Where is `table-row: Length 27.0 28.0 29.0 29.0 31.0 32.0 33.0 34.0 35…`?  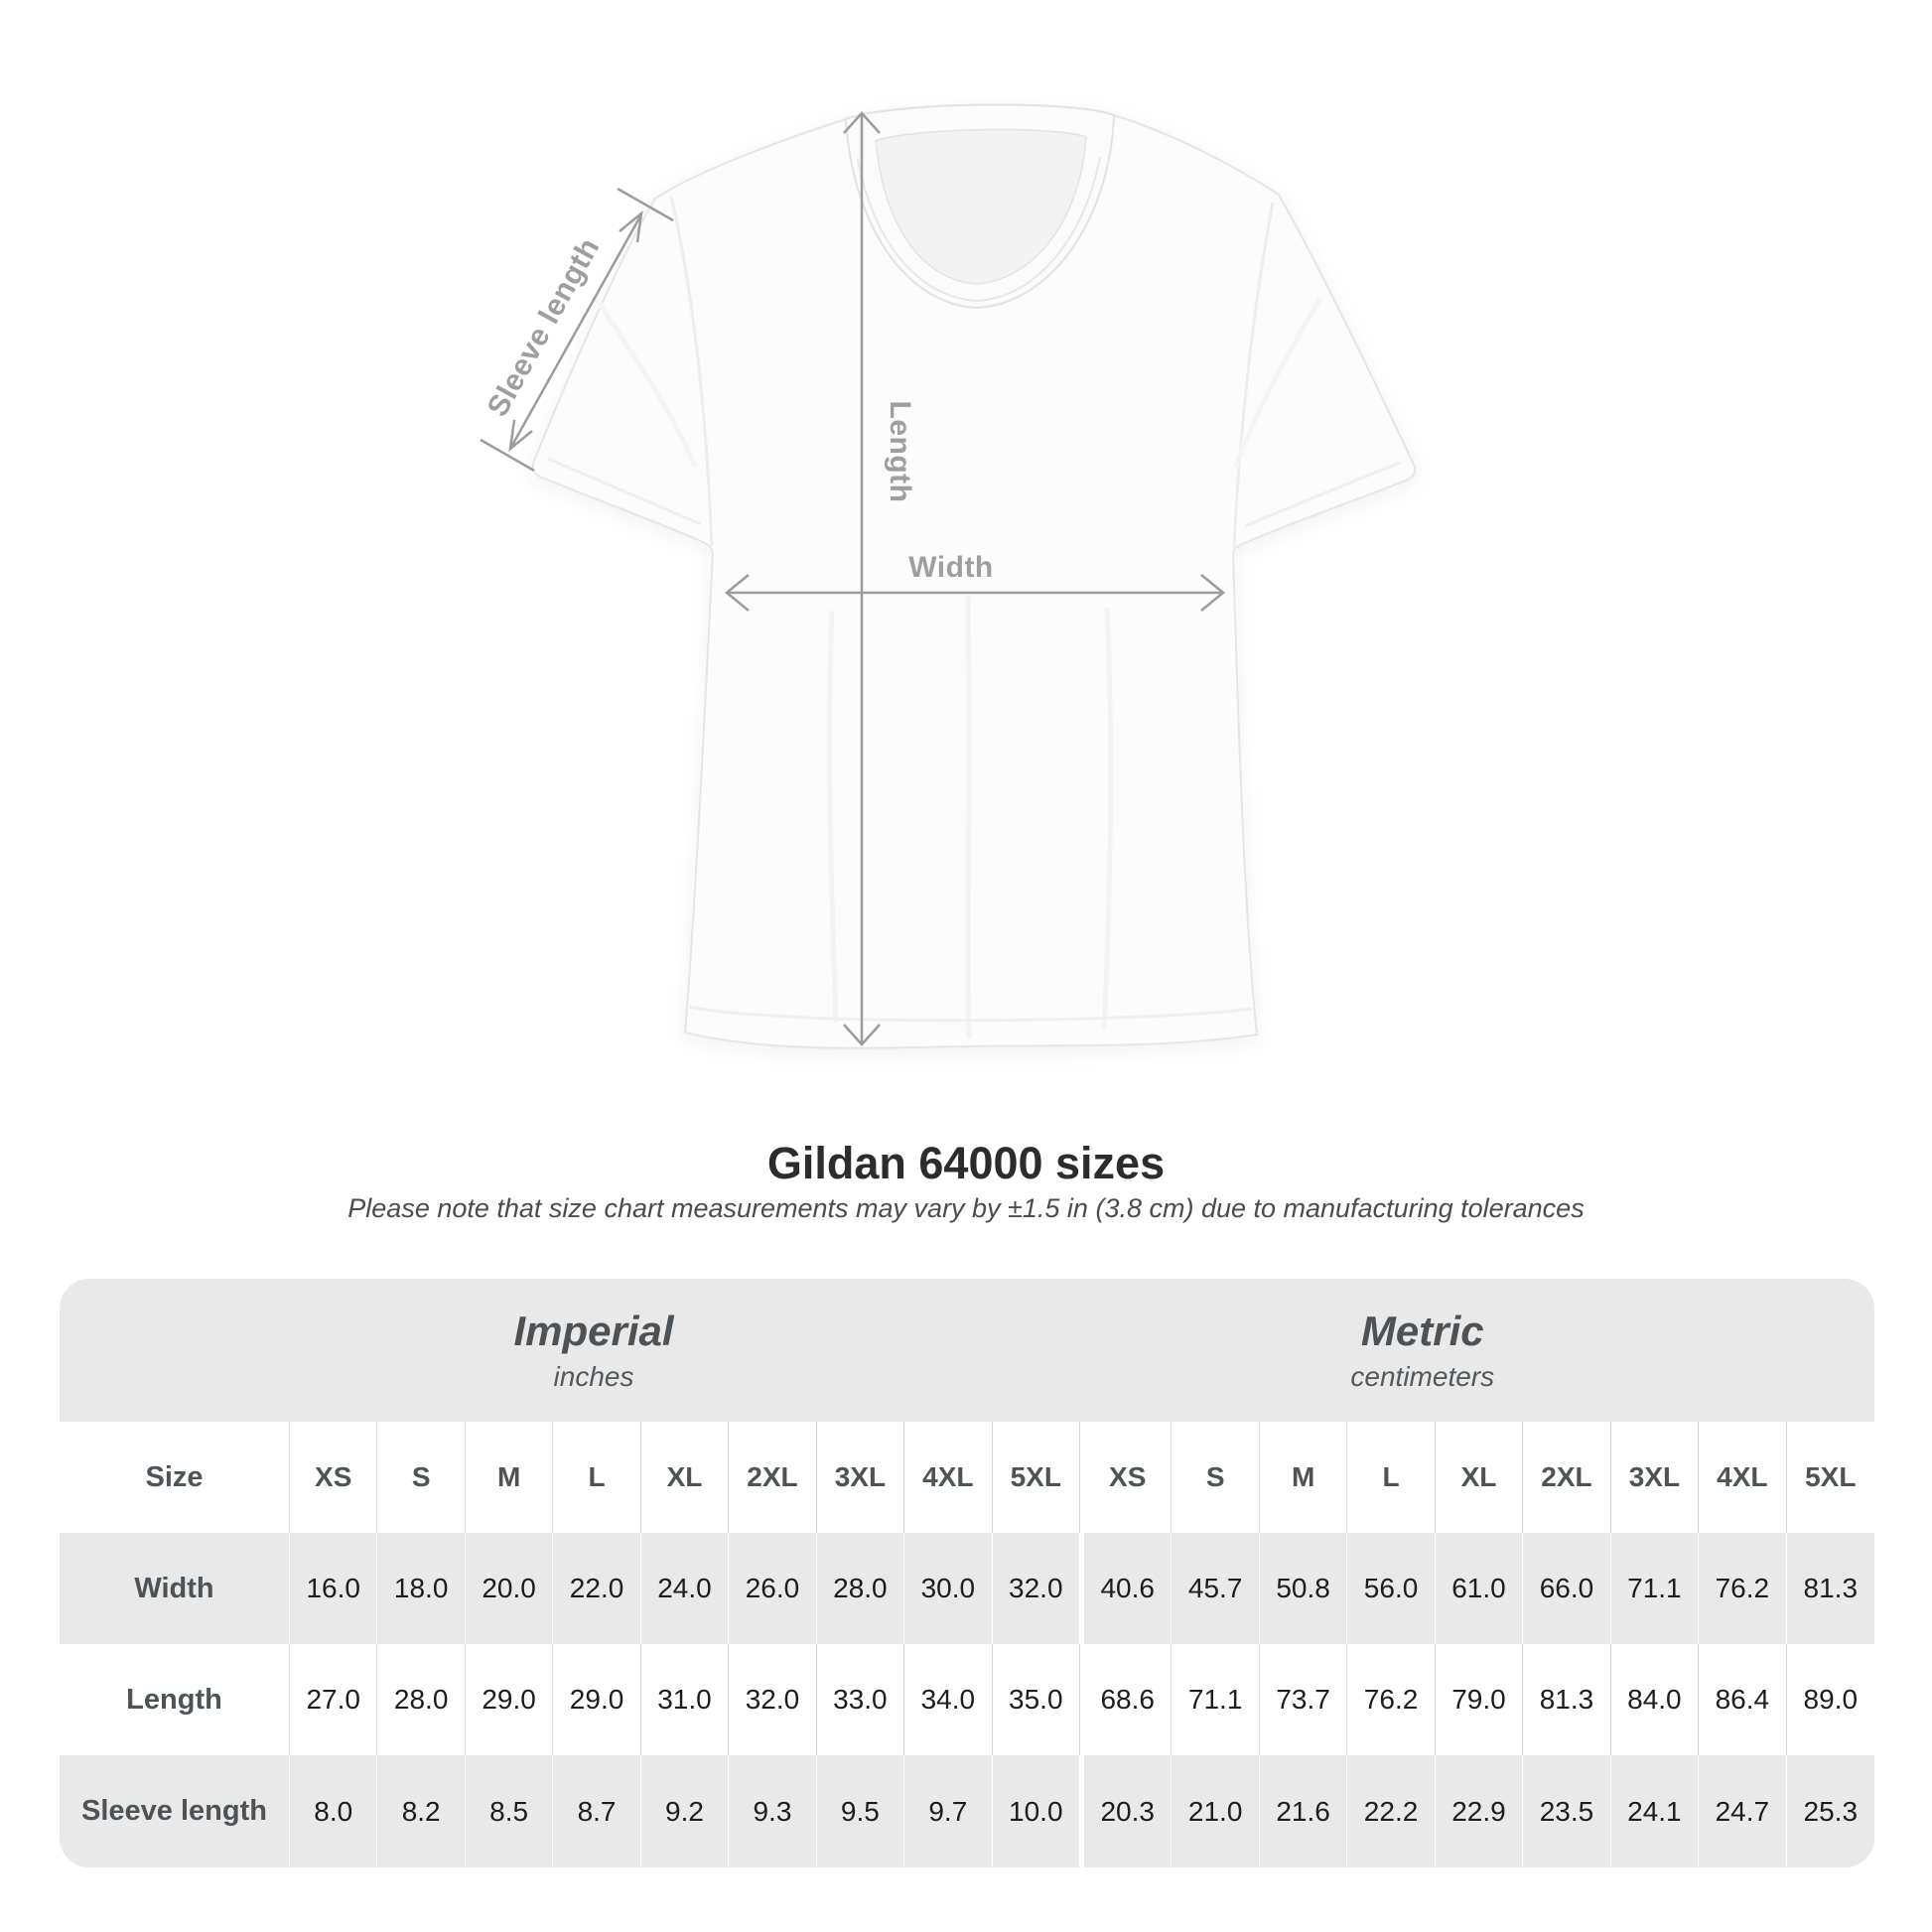
table-row: Length 27.0 28.0 29.0 29.0 31.0 32.0 33.0 34.0 35… is located at coordinates (967, 1700).